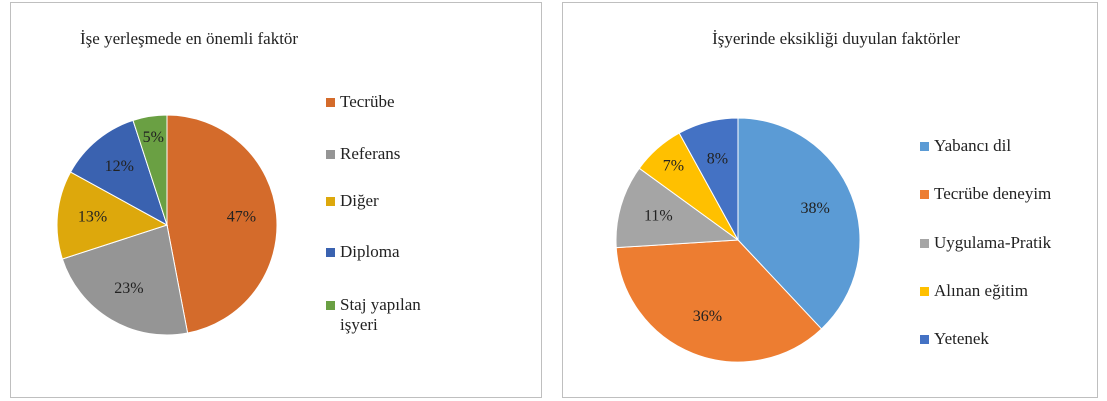  Describe the element at coordinates (370, 153) in the screenshot. I see `legend-label: Referans` at that location.